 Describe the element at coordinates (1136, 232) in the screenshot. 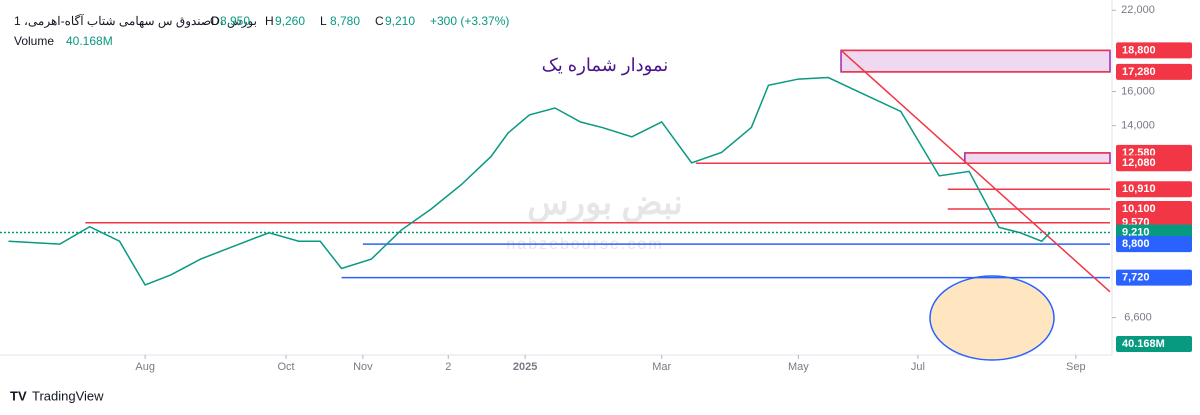

I see `price-tag-label: 9,210` at that location.